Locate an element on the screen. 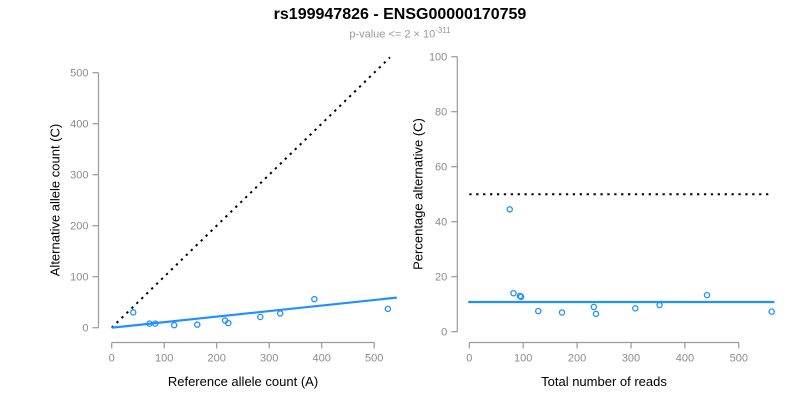 The width and height of the screenshot is (800, 400). y-tick-label: 80 is located at coordinates (441, 113).